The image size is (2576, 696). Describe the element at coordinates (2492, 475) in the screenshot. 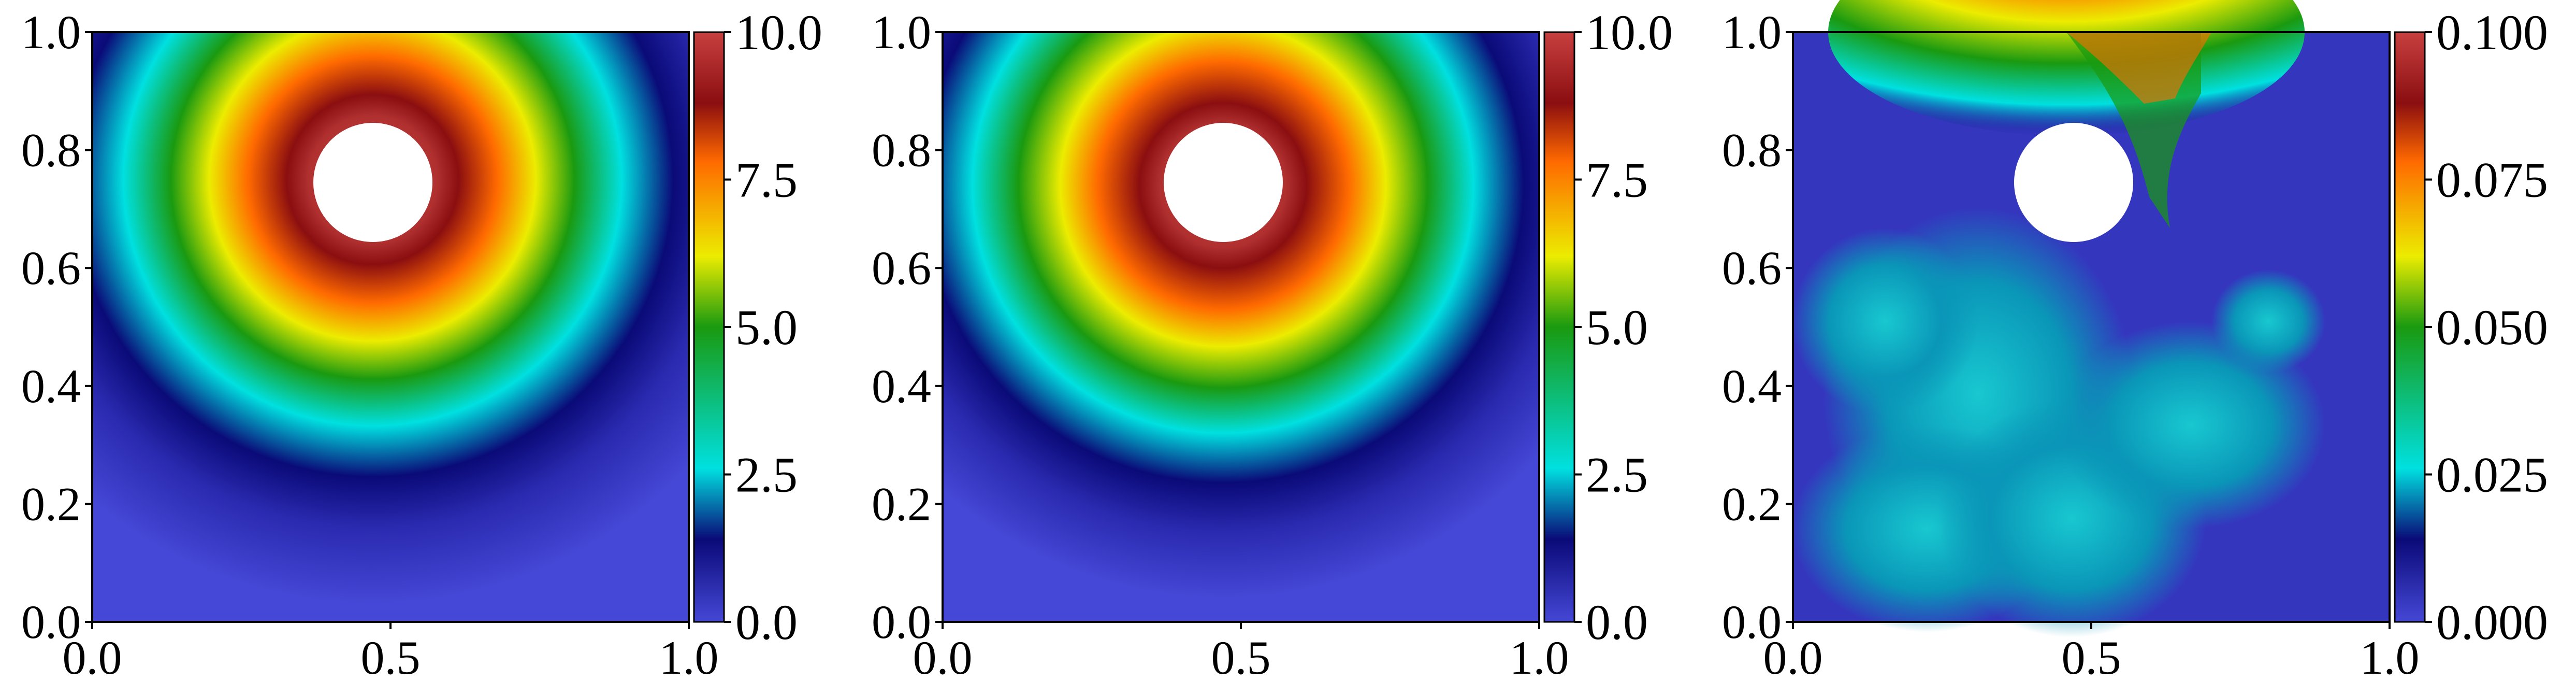

I see `colorbar-tick-label: 0.025` at that location.